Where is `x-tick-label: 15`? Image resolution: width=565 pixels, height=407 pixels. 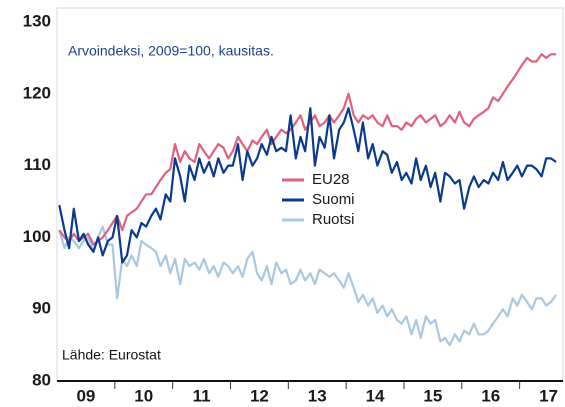
x-tick-label: 15 is located at coordinates (432, 395).